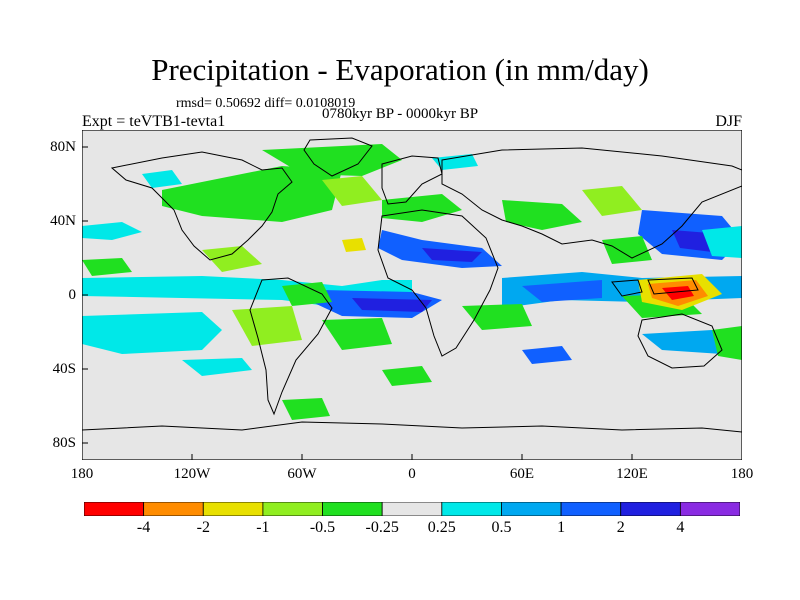 The width and height of the screenshot is (800, 600). I want to click on colorbar-label: 2, so click(620, 527).